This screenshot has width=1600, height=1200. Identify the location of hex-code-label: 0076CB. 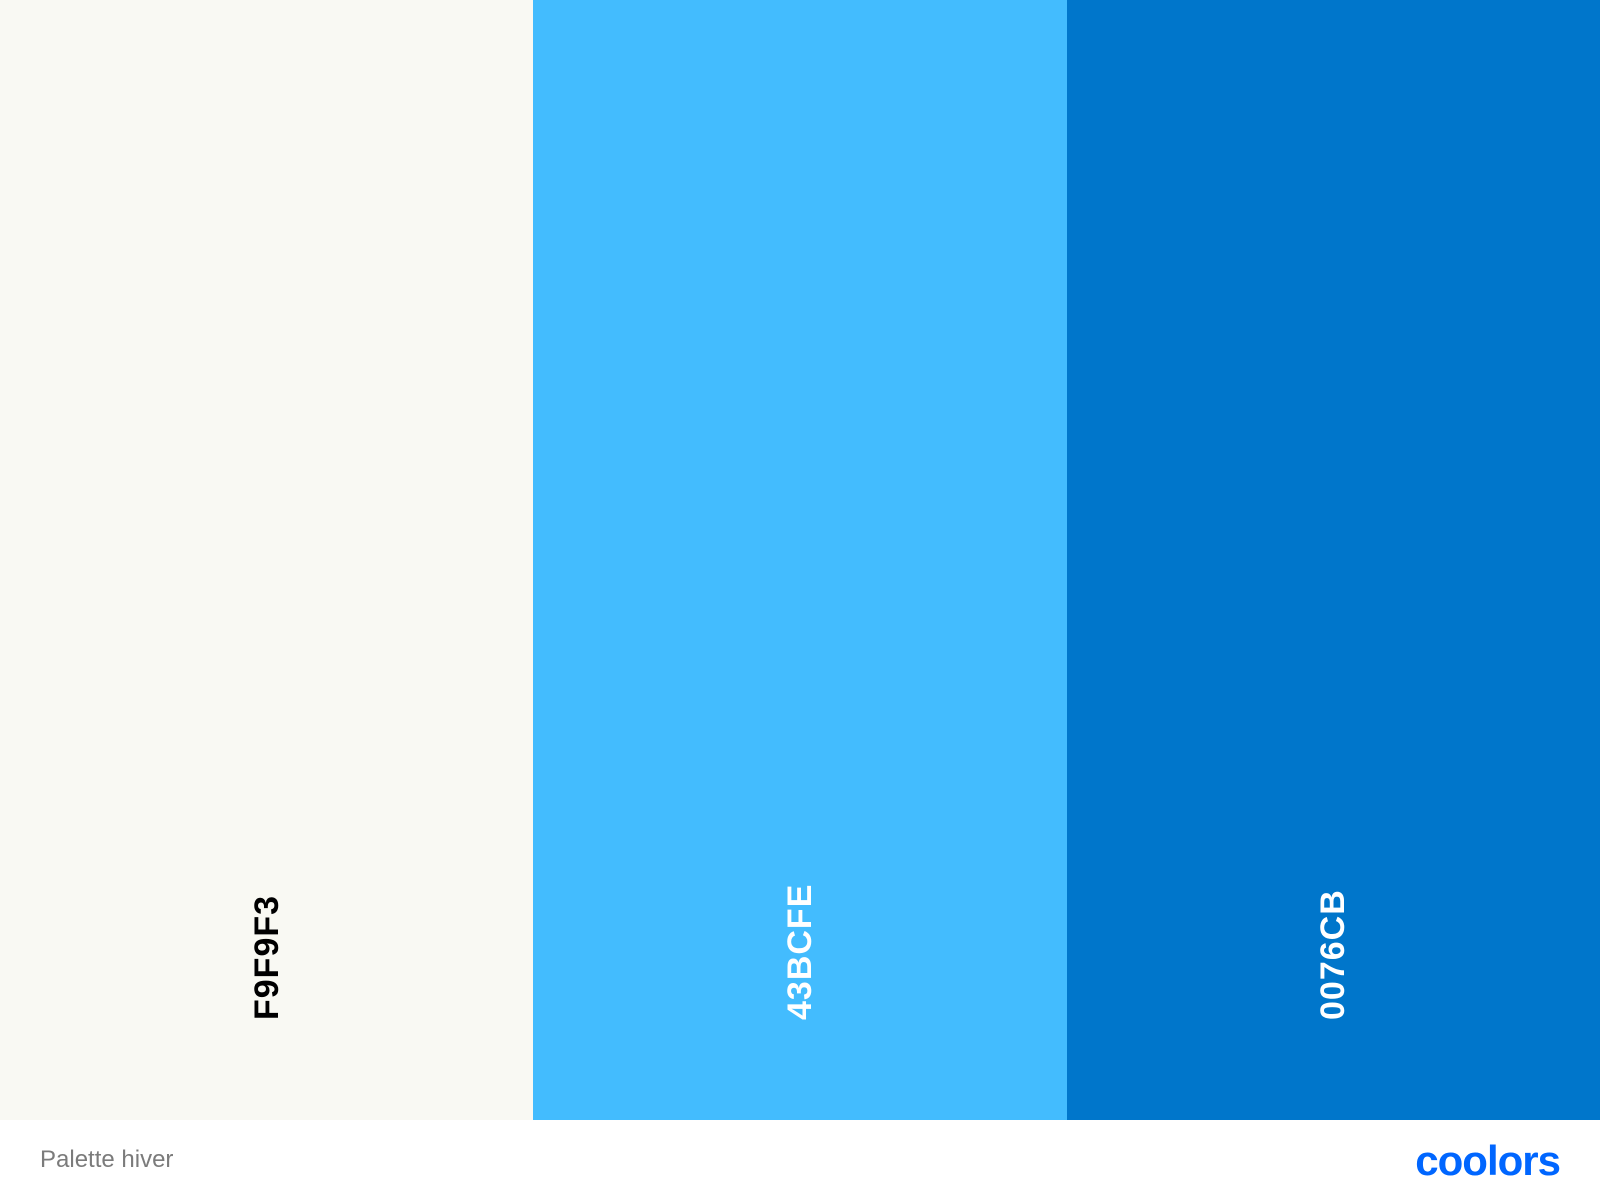
(1333, 954).